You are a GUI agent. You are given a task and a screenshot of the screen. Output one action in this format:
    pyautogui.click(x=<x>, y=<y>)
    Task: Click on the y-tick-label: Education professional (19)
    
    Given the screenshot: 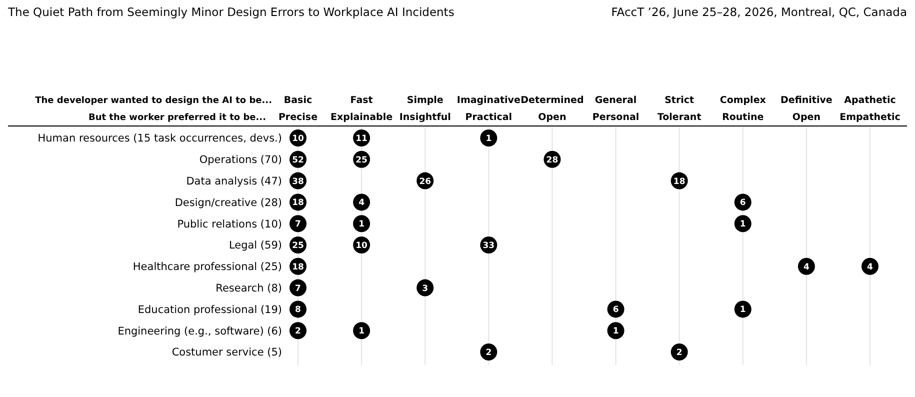 What is the action you would take?
    pyautogui.click(x=210, y=310)
    